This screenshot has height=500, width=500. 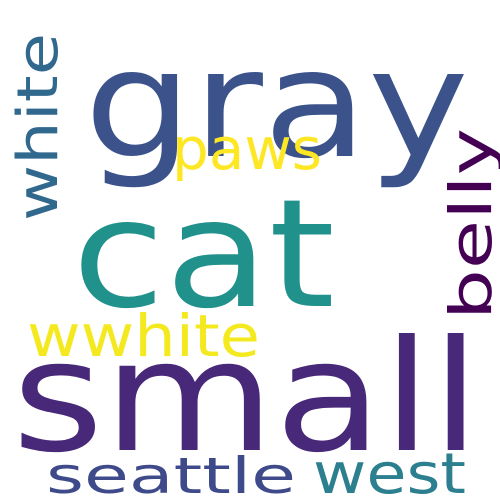 I want to click on word-west: west, so click(x=389, y=471).